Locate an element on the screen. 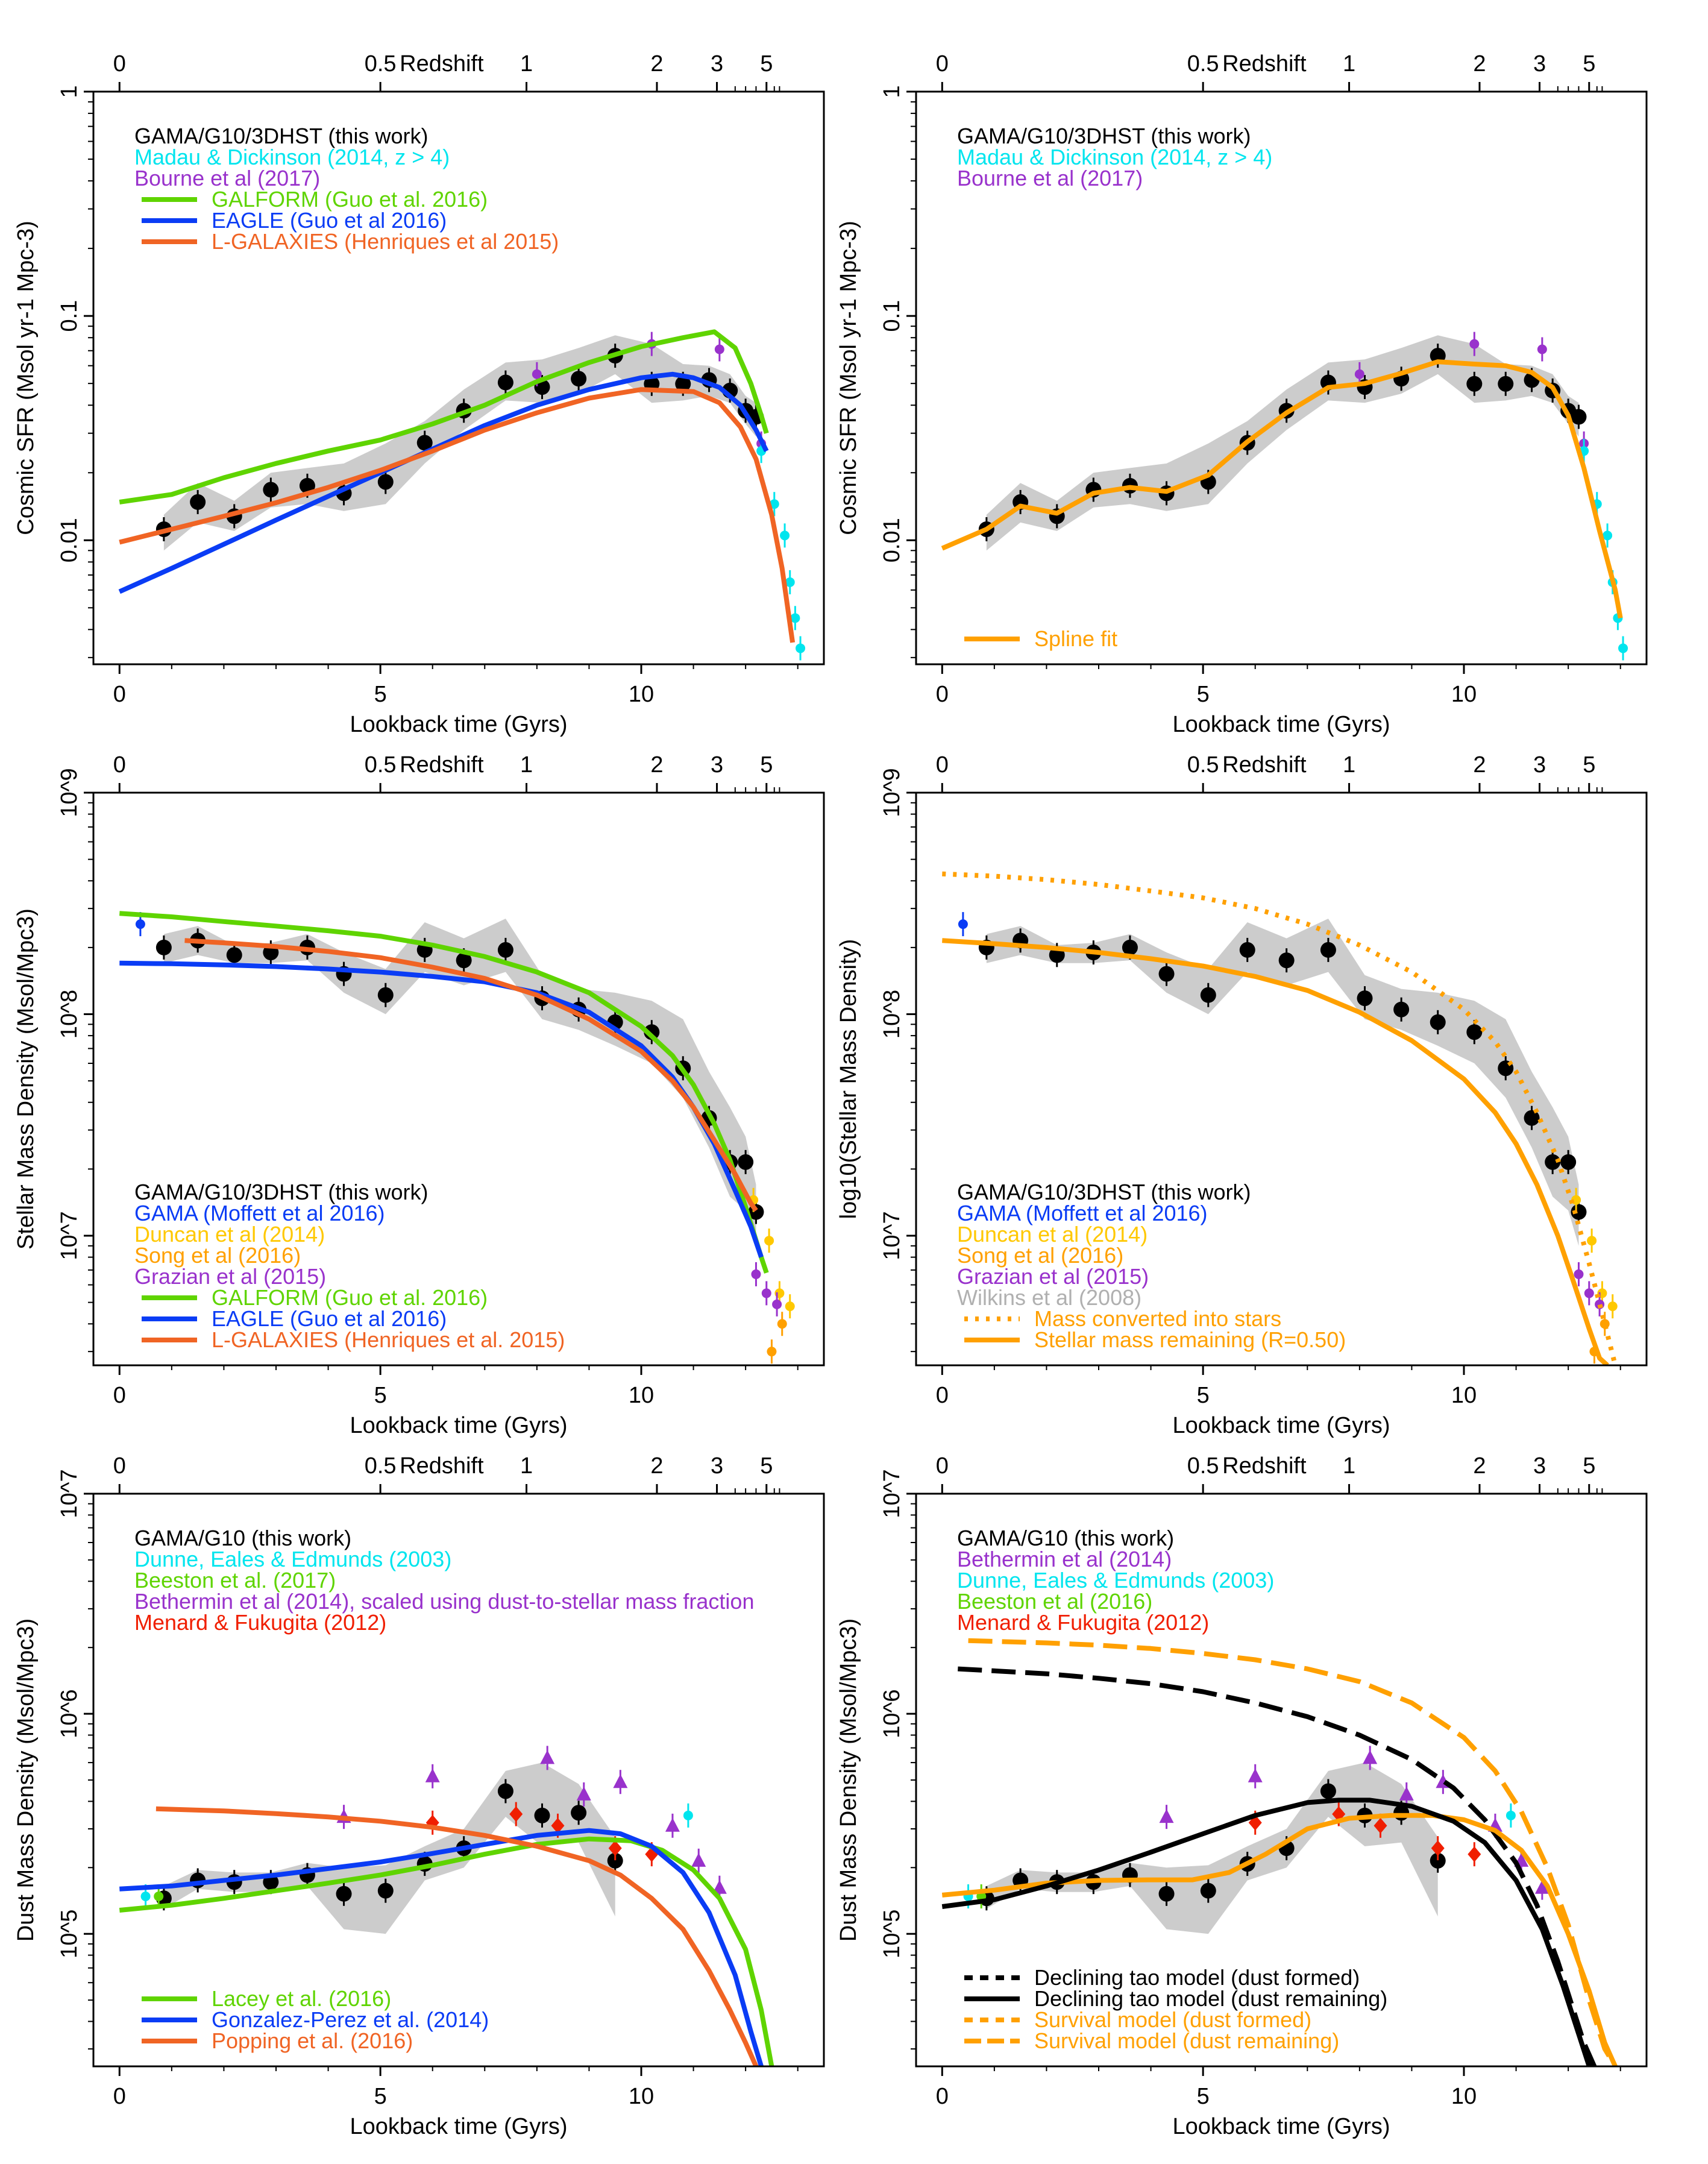 The height and width of the screenshot is (2164, 1708). series-declining-tao-model-dust-remaining- is located at coordinates (1266, 1932).